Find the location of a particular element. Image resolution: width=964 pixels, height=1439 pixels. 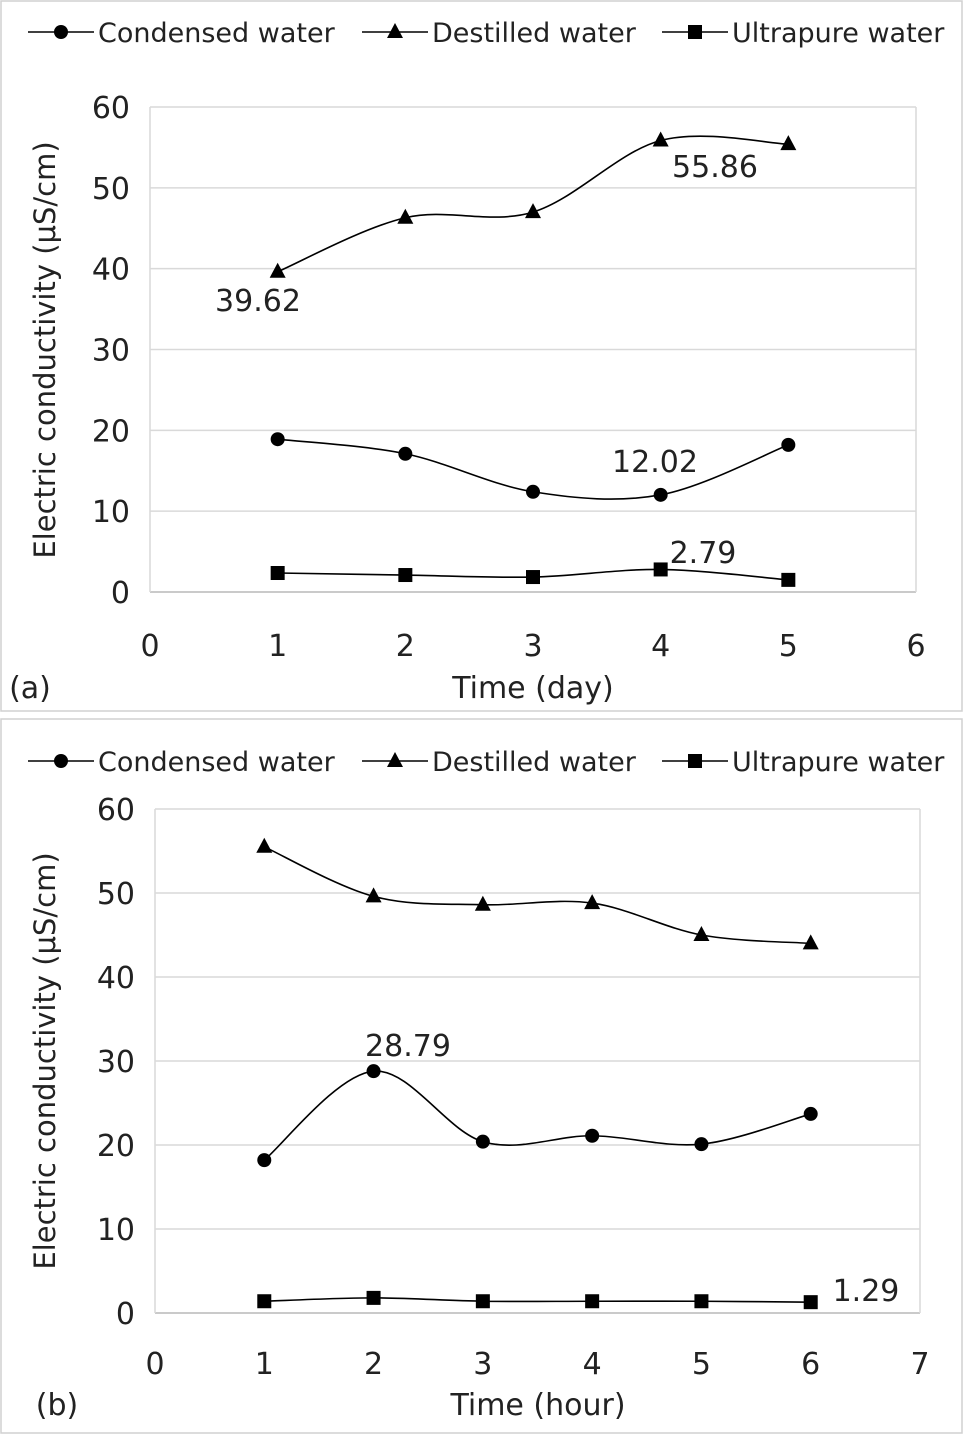

data-label: 2.79 is located at coordinates (703, 553).